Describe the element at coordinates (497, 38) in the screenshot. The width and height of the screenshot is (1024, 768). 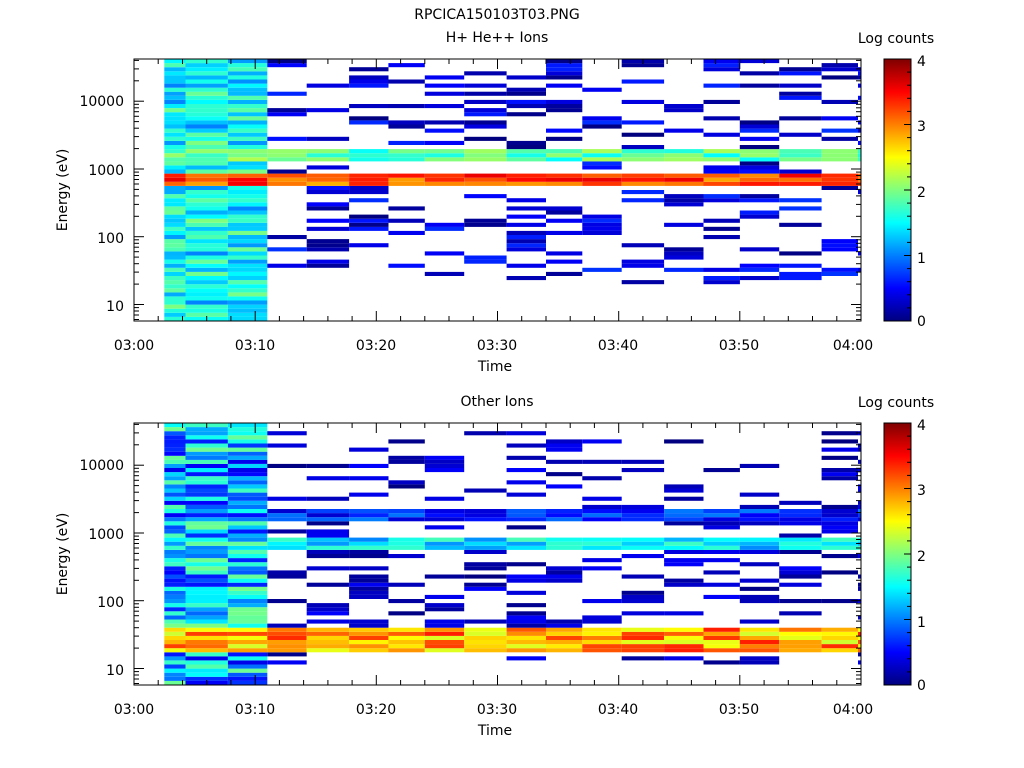
I see `panel-title: H+ He++ Ions` at that location.